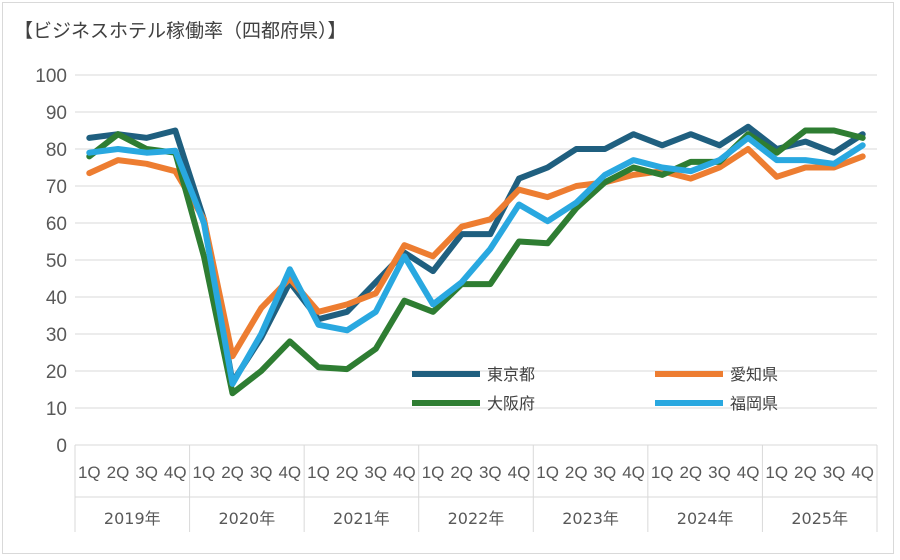  I want to click on y-tick-label: 100, so click(51, 76).